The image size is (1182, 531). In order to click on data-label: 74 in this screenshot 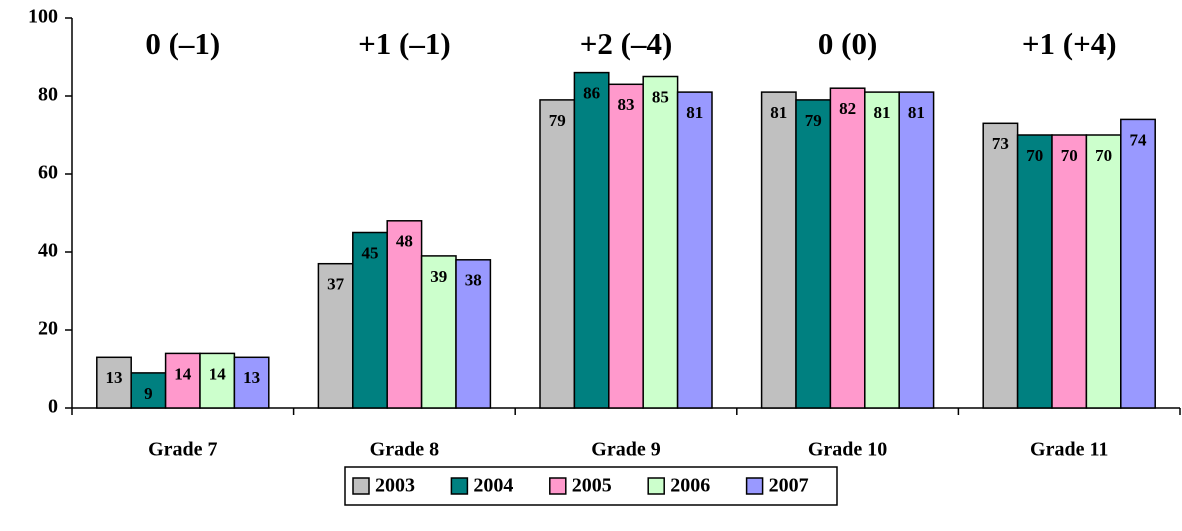, I will do `click(1139, 139)`.